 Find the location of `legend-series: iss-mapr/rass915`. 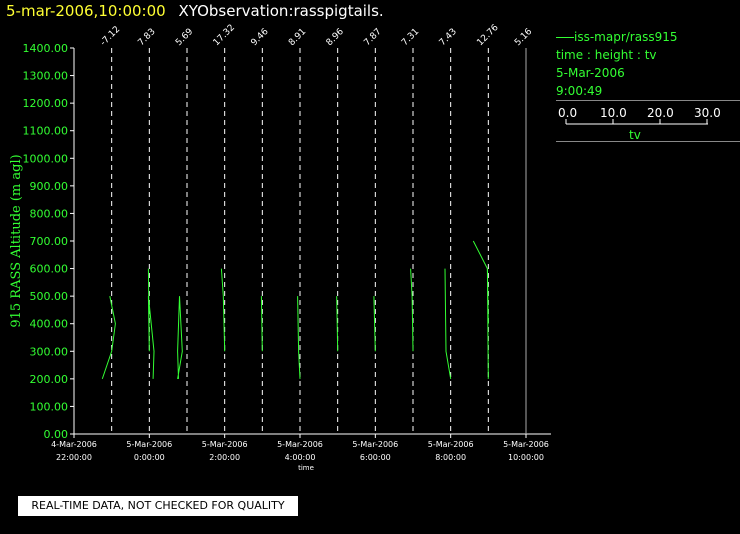

legend-series: iss-mapr/rass915 is located at coordinates (617, 37).